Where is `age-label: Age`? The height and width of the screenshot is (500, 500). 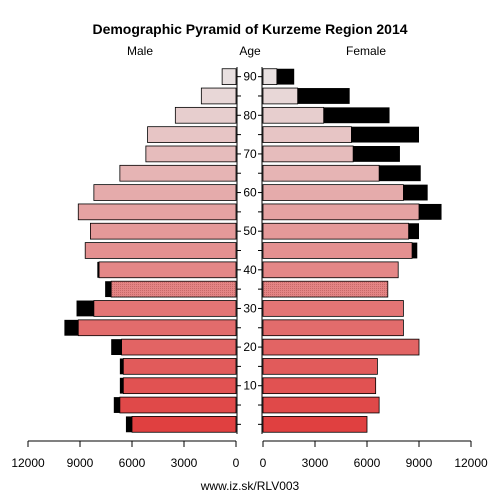 age-label: Age is located at coordinates (250, 51).